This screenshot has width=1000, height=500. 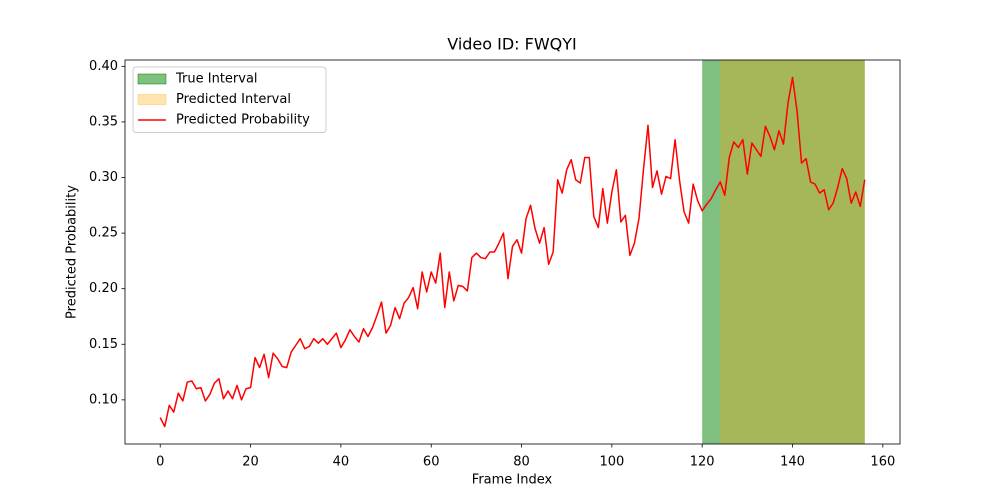 I want to click on x-axis-label: Frame Index, so click(x=512, y=480).